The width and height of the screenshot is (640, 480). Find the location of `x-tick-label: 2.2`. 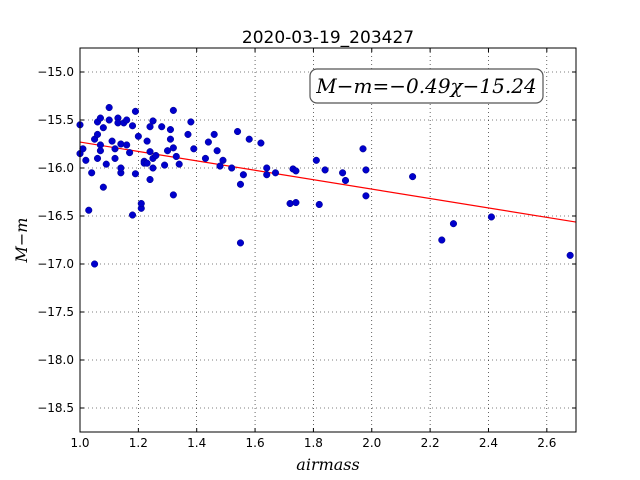

x-tick-label: 2.2 is located at coordinates (430, 443).